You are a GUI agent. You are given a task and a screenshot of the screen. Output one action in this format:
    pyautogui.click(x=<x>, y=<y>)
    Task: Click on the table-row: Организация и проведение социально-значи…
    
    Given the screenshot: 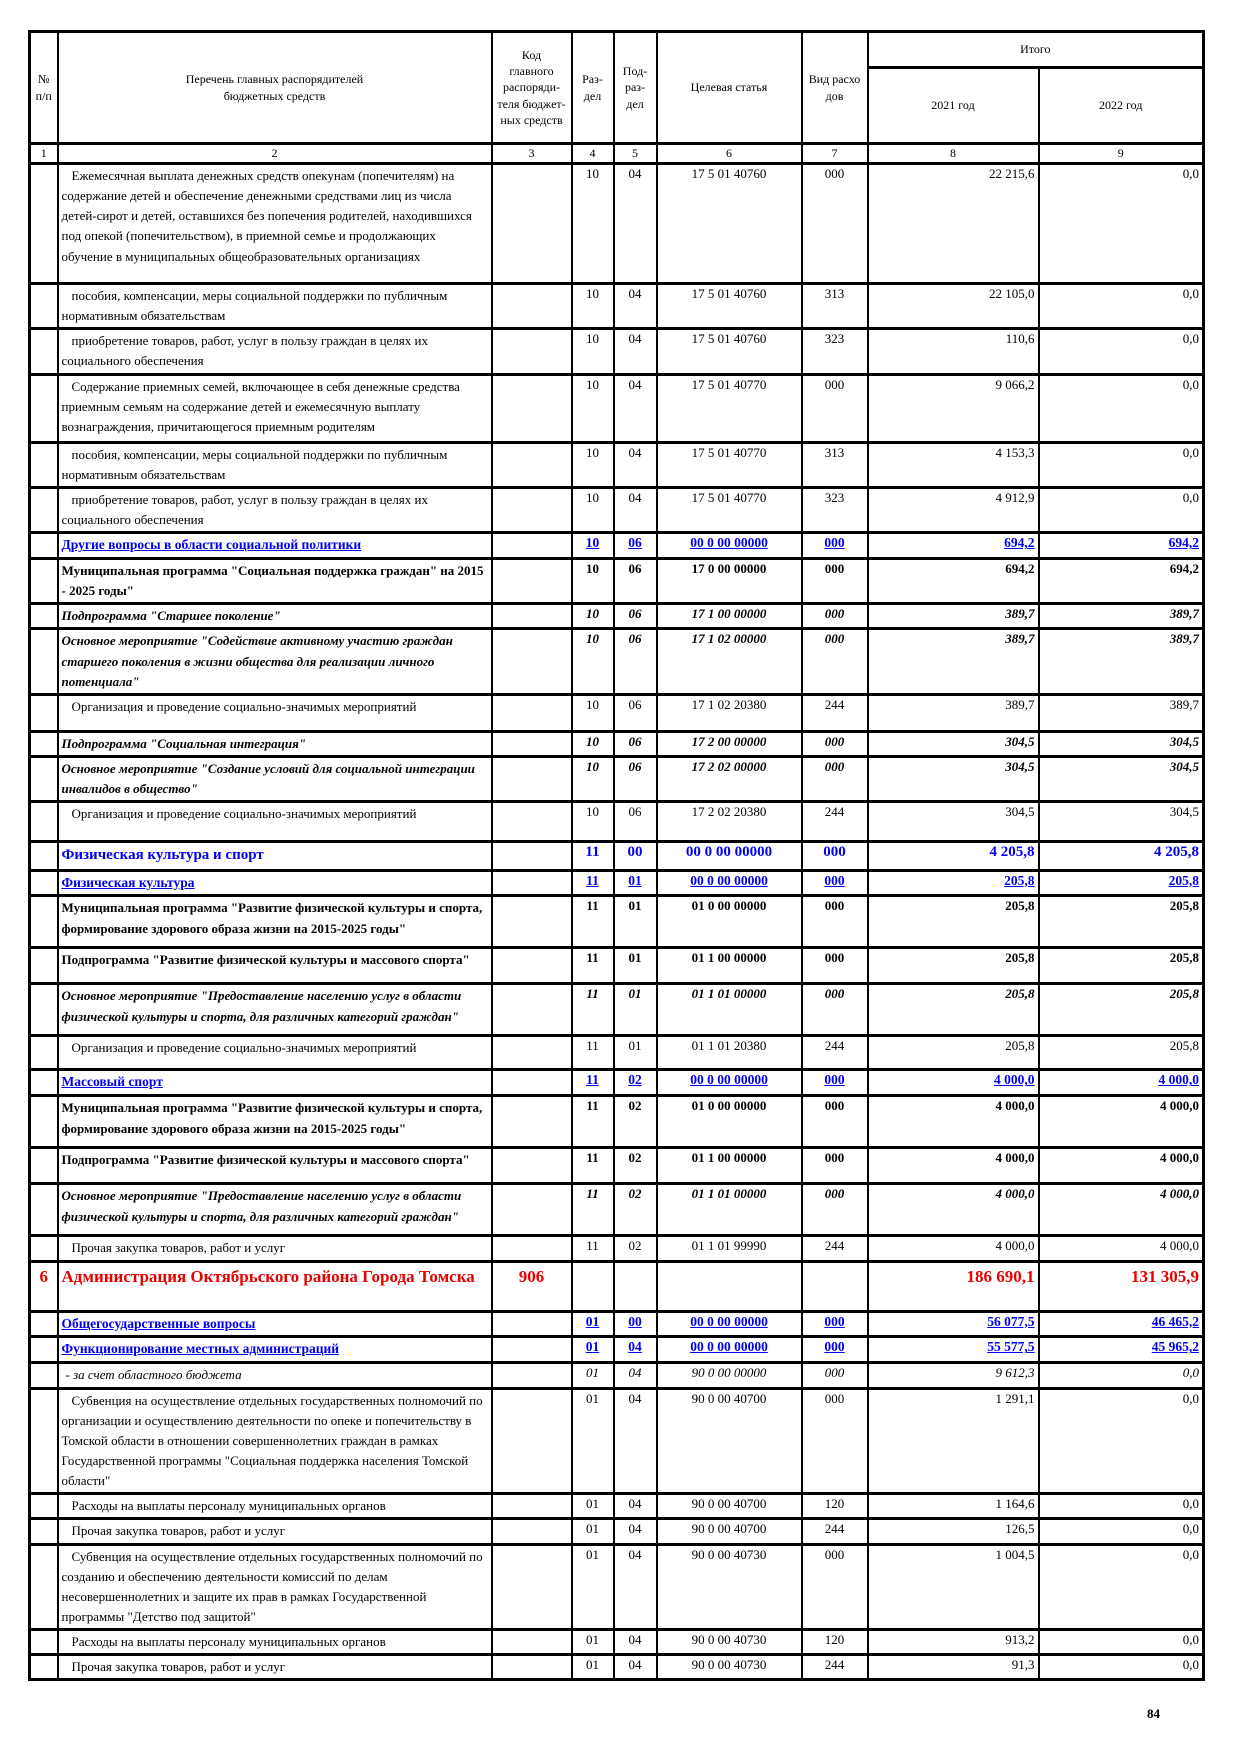 What is the action you would take?
    pyautogui.click(x=616, y=1053)
    